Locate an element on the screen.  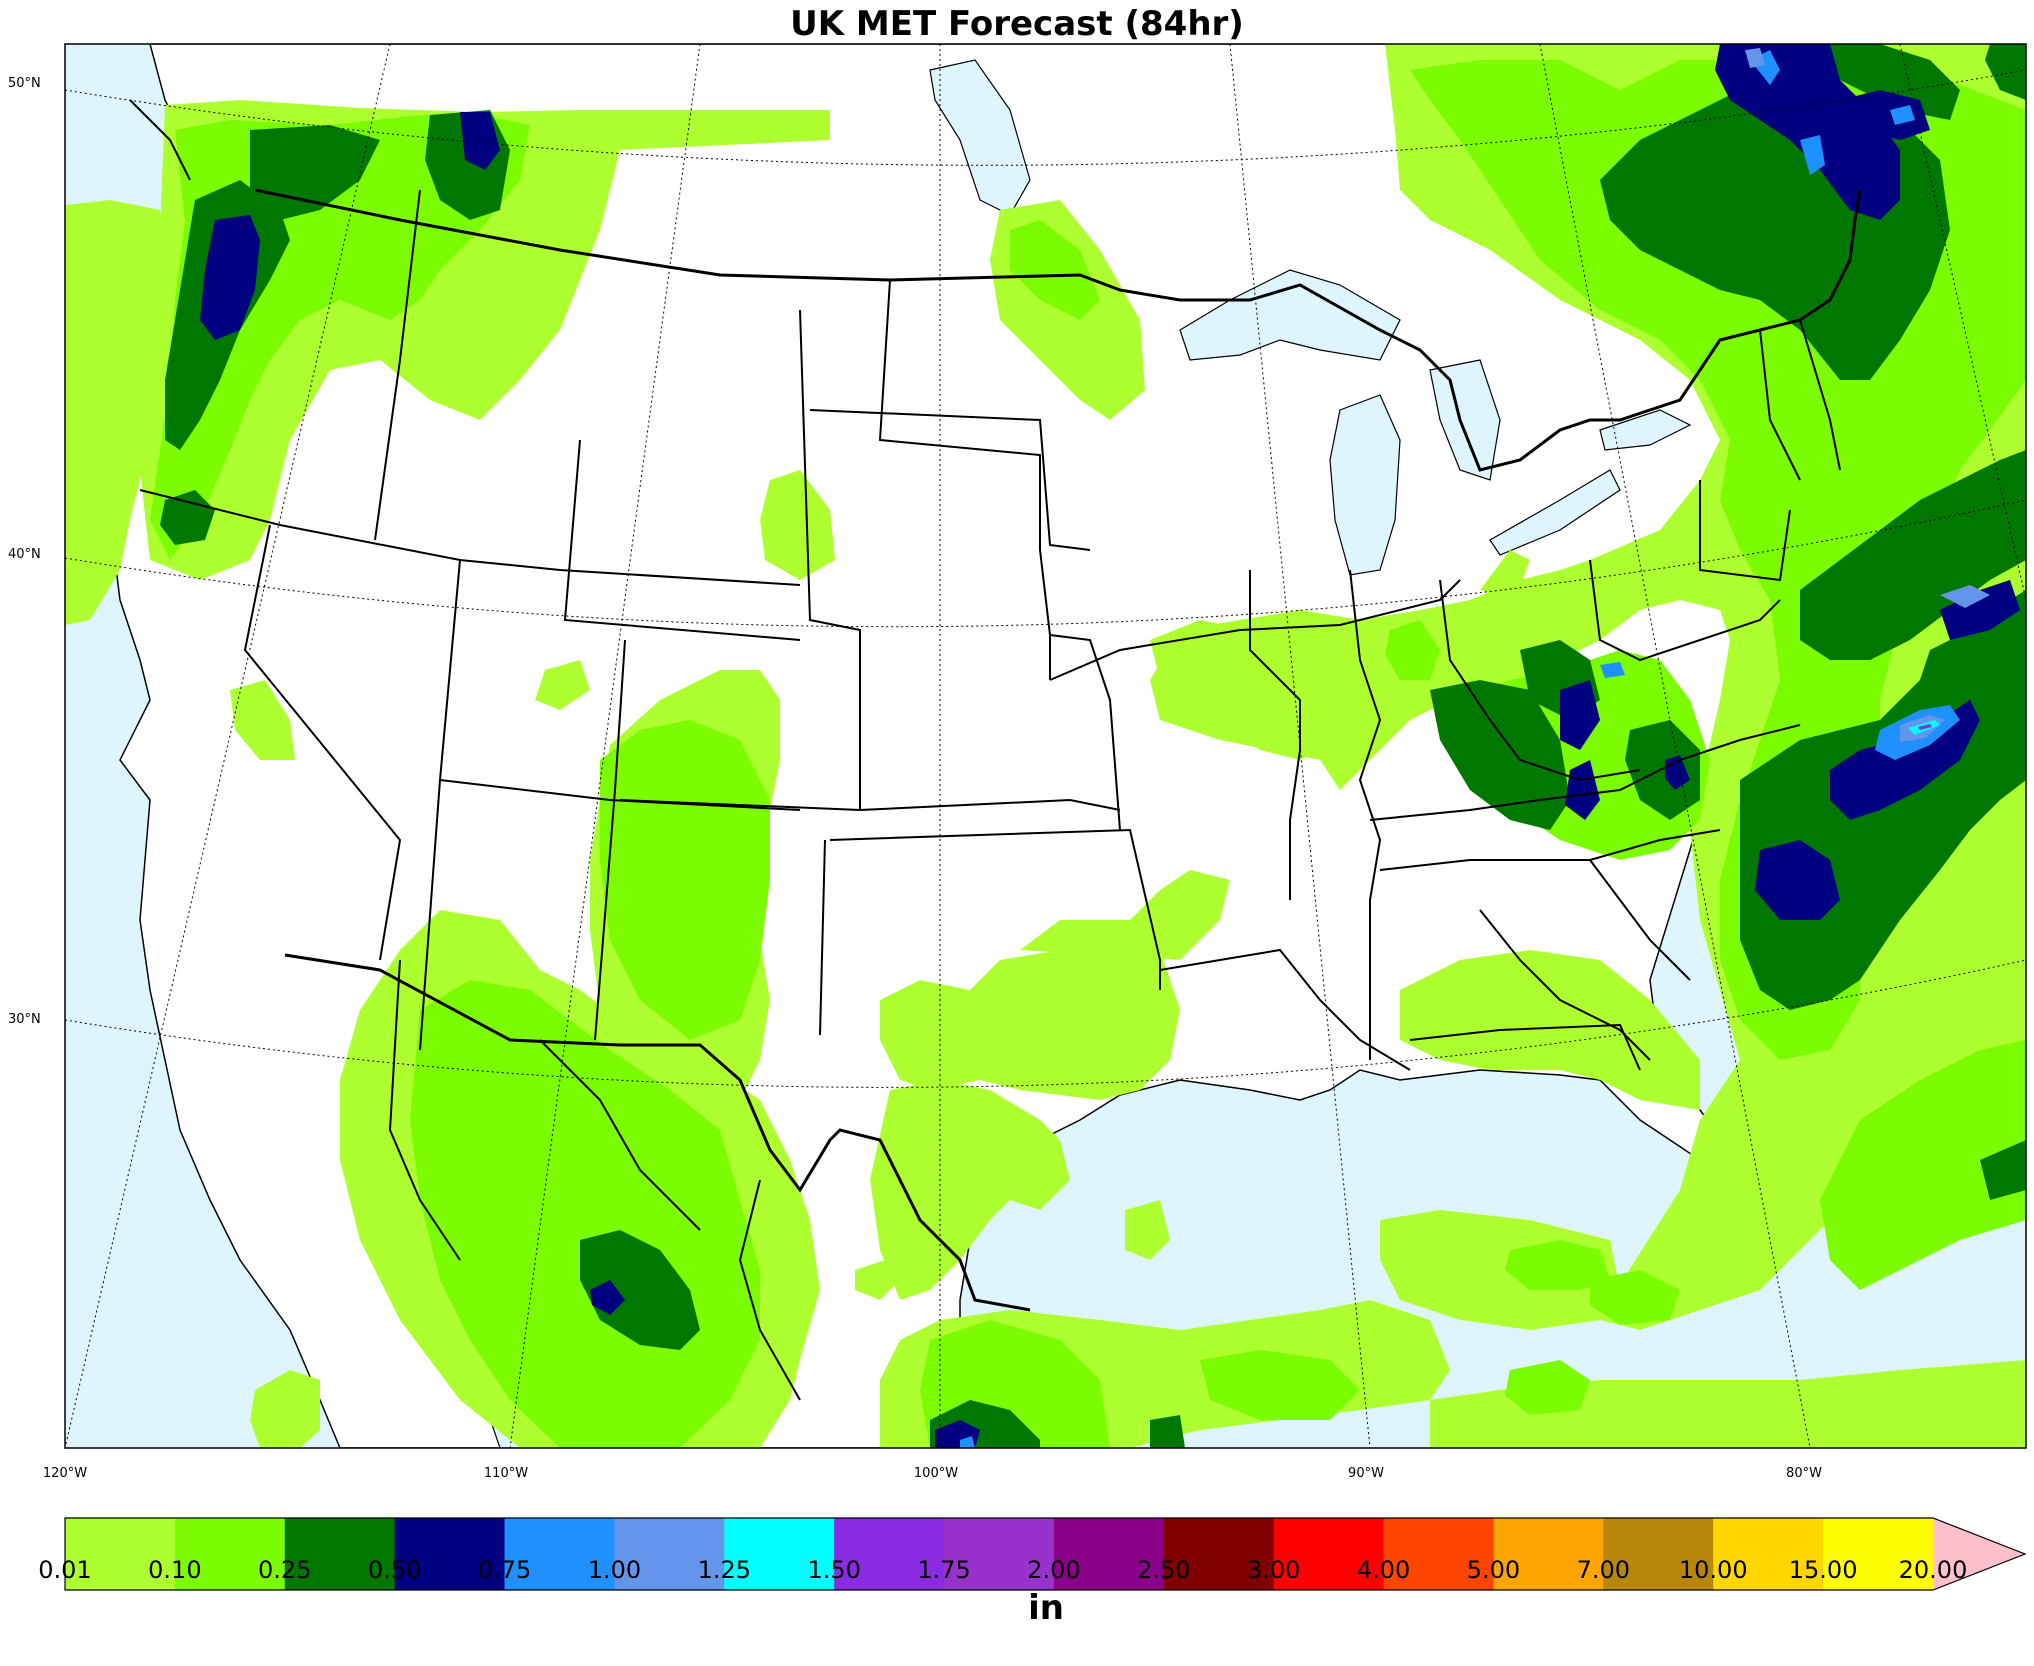
lon-label-120w: 120°W is located at coordinates (65, 1473).